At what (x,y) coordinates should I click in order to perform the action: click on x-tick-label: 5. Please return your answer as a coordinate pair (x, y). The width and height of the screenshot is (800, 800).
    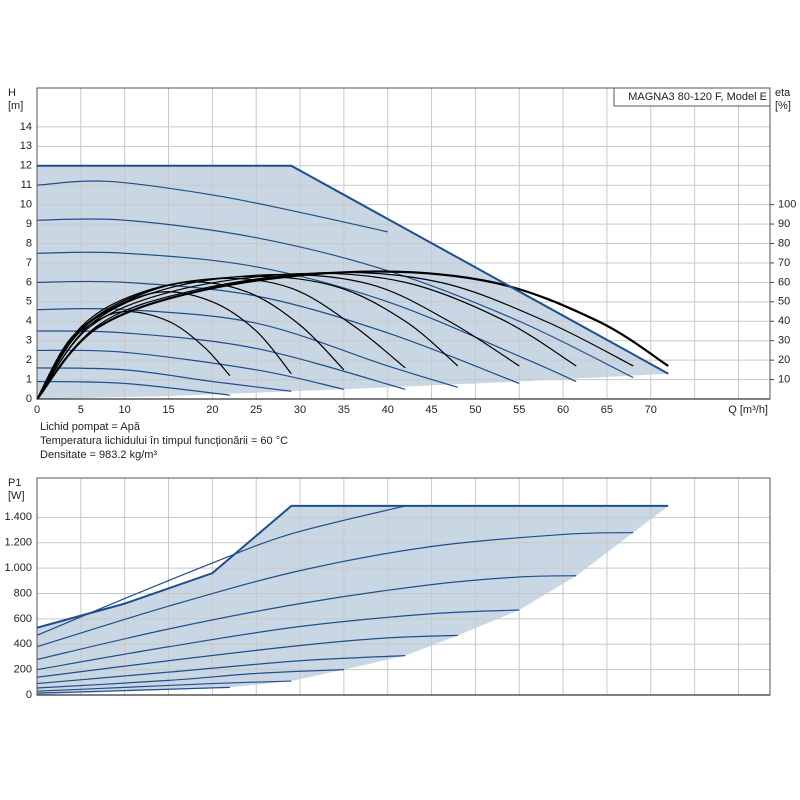
    Looking at the image, I should click on (81, 410).